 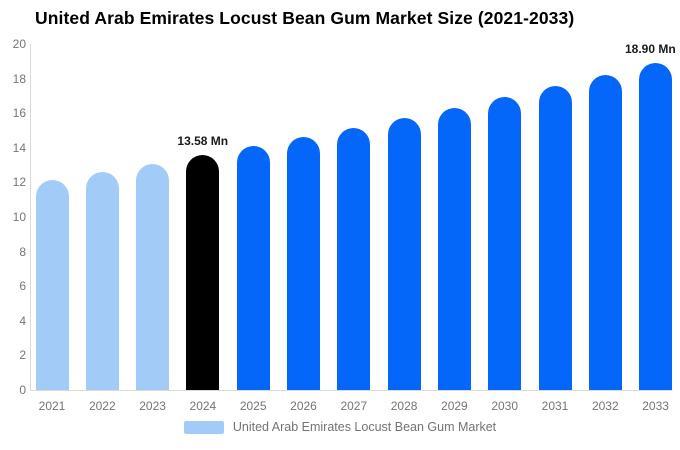 What do you see at coordinates (102, 280) in the screenshot?
I see `bar-2022` at bounding box center [102, 280].